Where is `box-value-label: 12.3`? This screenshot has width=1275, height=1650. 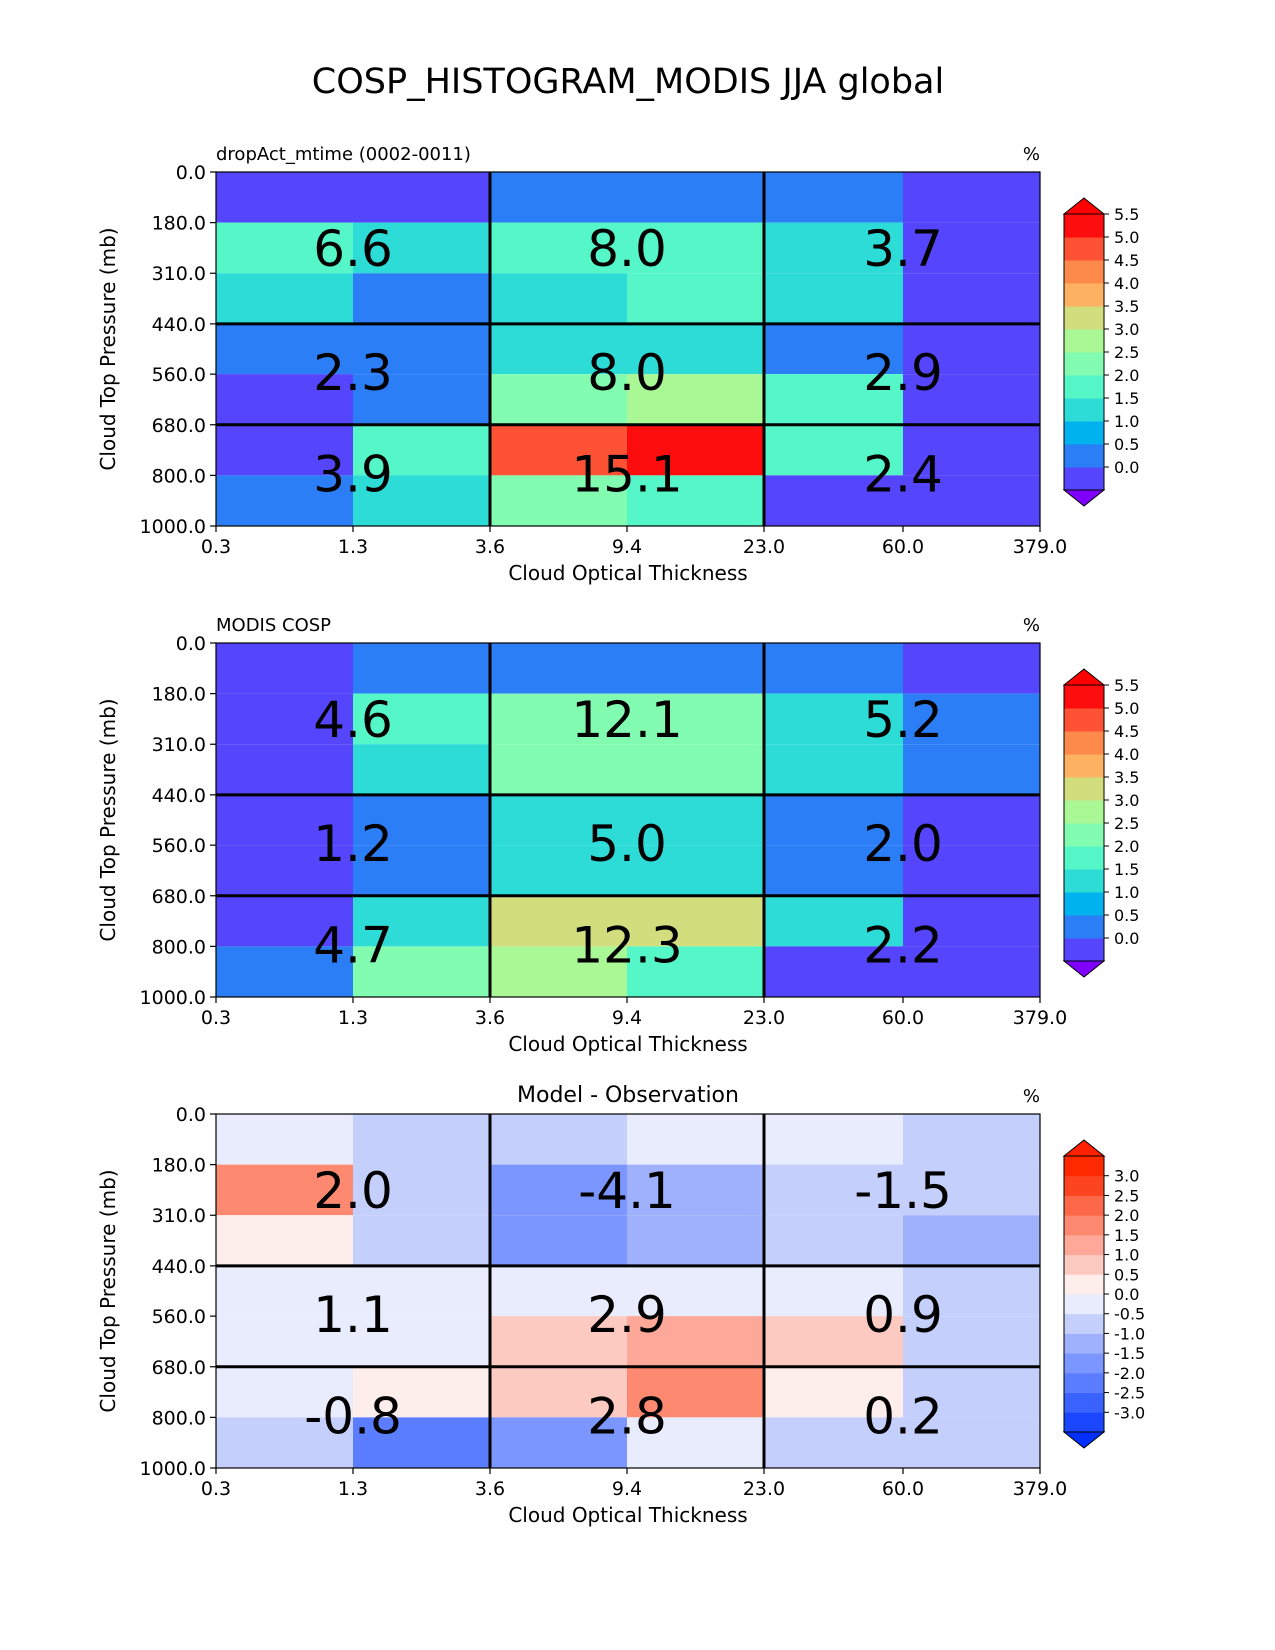 box-value-label: 12.3 is located at coordinates (626, 945).